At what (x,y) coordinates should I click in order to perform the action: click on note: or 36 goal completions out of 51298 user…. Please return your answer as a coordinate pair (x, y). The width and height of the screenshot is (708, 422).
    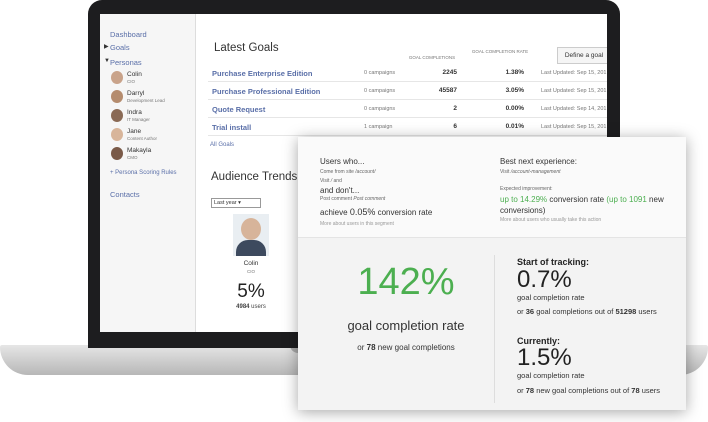
    Looking at the image, I should click on (587, 311).